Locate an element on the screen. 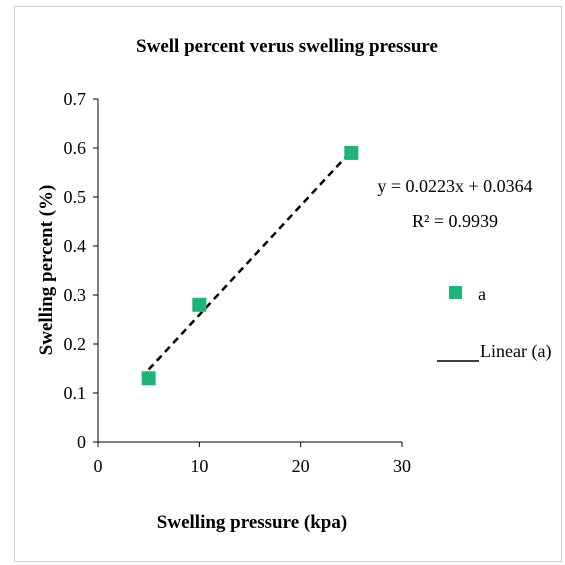  x-axis-title: Swelling pressure (kpa) is located at coordinates (252, 522).